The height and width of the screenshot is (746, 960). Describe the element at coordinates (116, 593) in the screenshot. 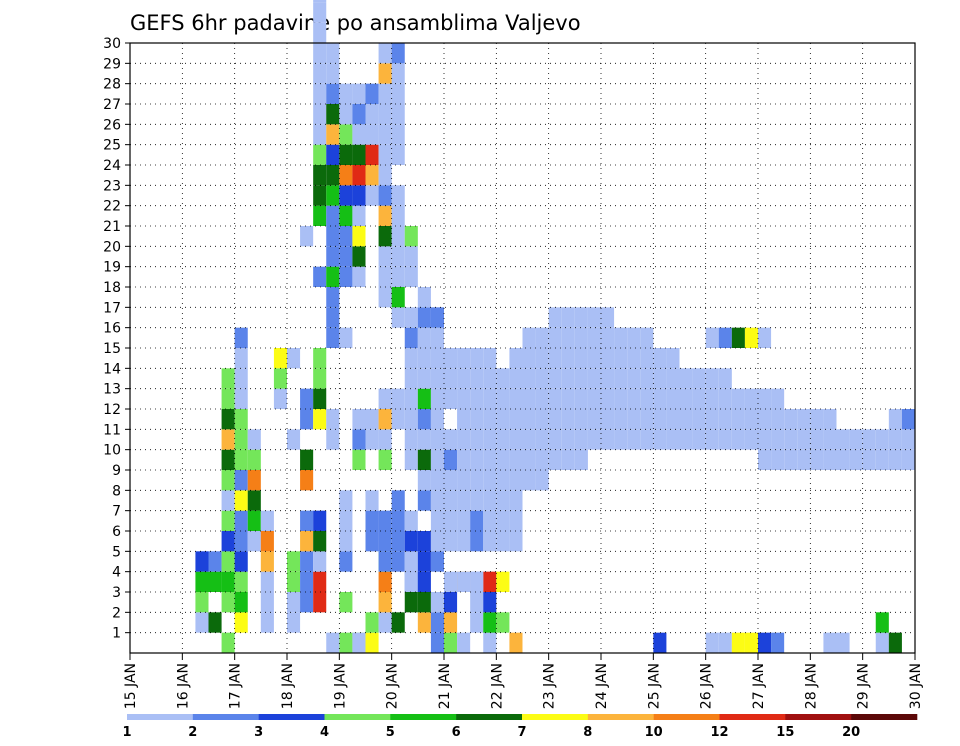

I see `y-tick-label: 3` at that location.